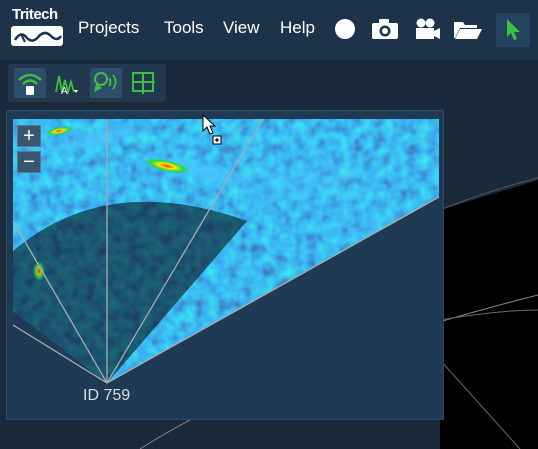 The width and height of the screenshot is (538, 449). I want to click on amplitude-button: A, so click(68, 83).